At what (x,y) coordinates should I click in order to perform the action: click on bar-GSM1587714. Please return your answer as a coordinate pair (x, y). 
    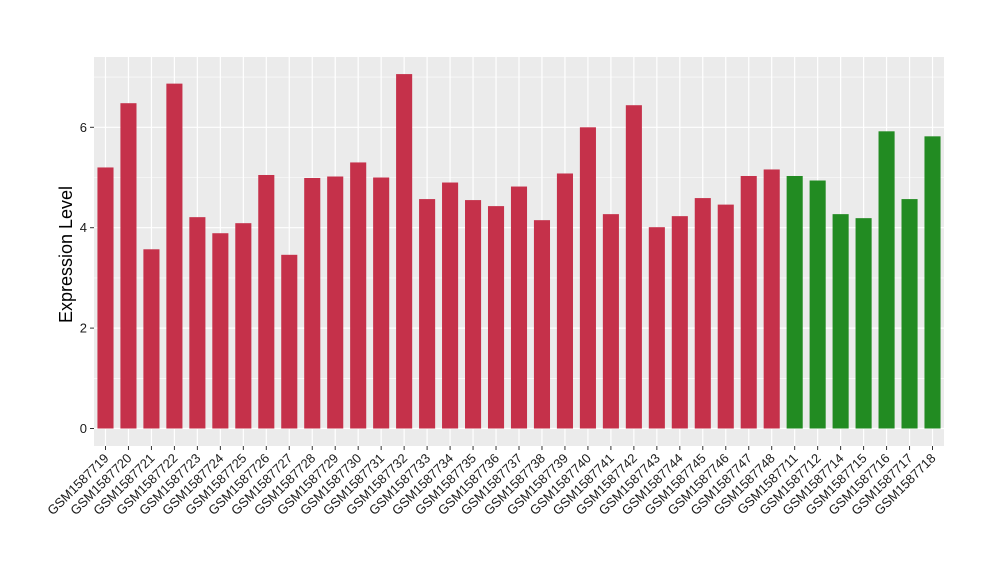
    Looking at the image, I should click on (840, 321).